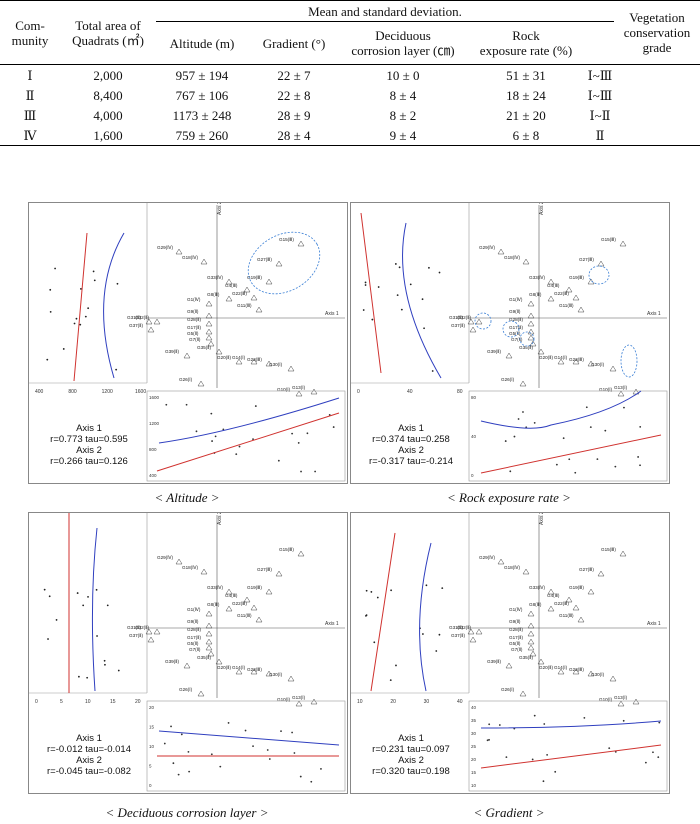 The image size is (700, 824). I want to click on left-fit-line, so click(371, 293).